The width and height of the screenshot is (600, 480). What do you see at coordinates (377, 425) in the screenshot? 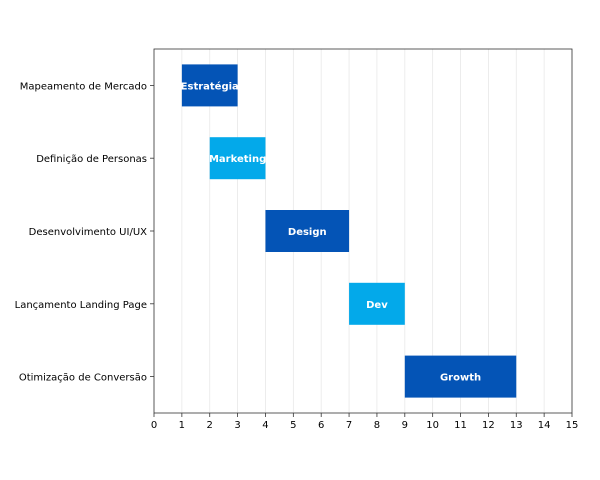
I see `x-tick-label: 8` at bounding box center [377, 425].